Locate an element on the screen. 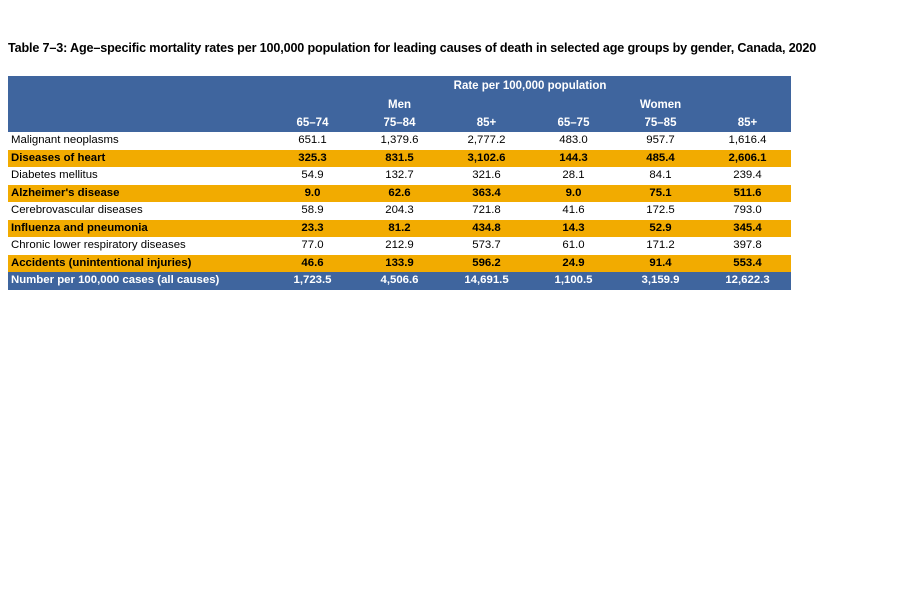  cell-women-75-85: 485.4 is located at coordinates (660, 158).